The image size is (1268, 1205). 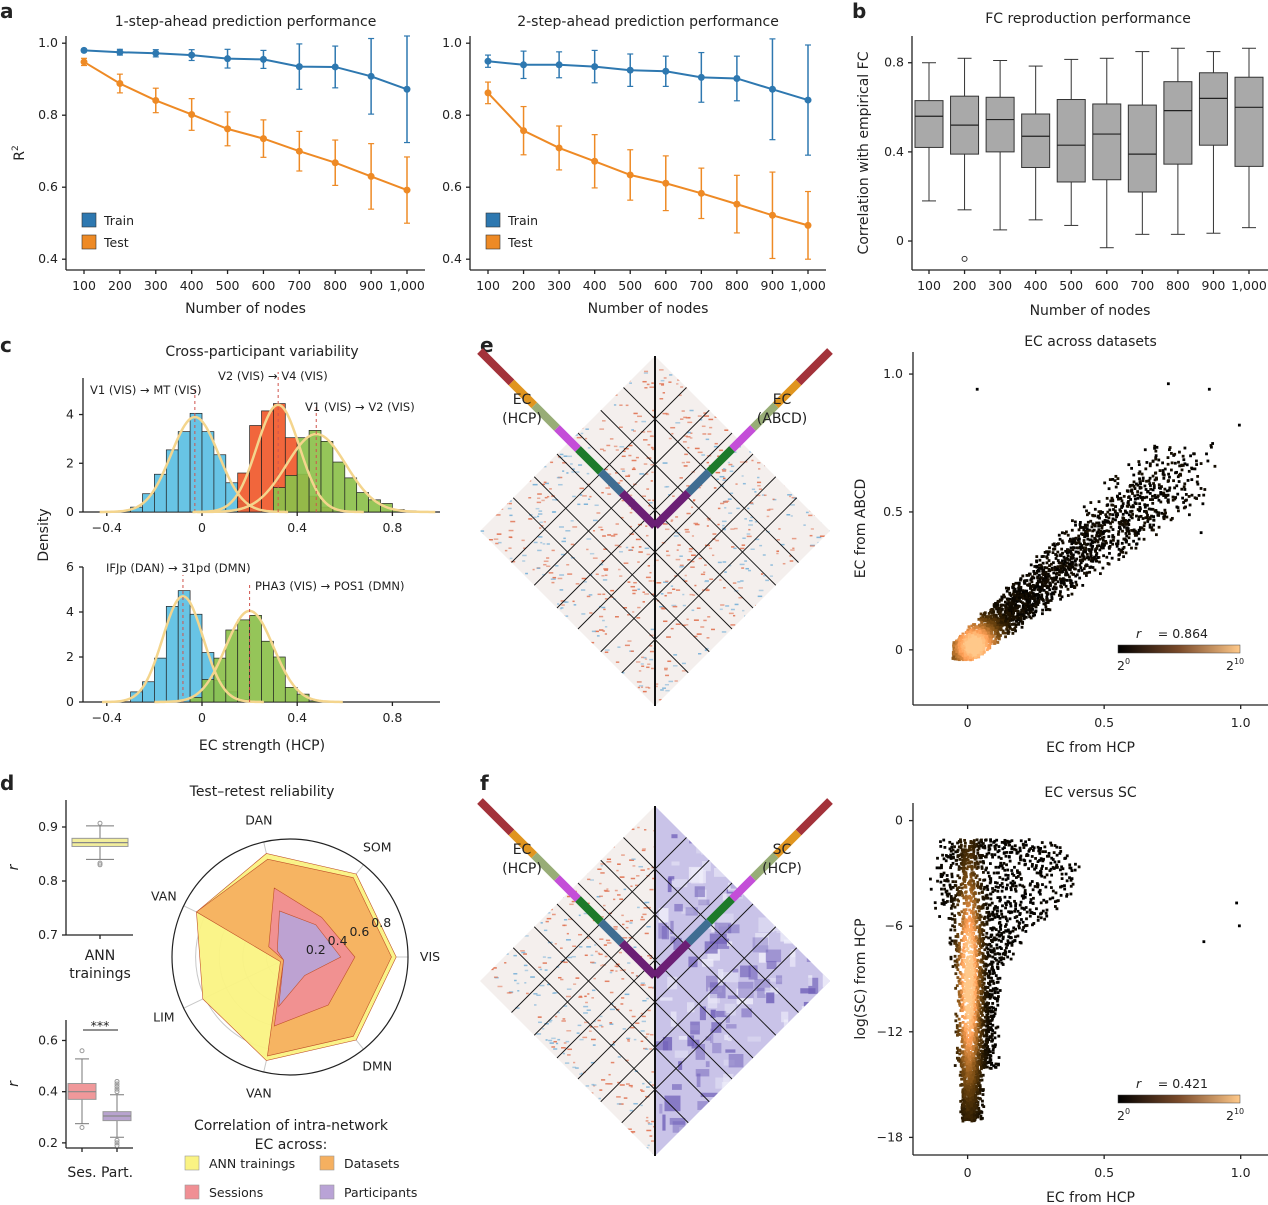 What do you see at coordinates (7, 783) in the screenshot?
I see `panel-letter-d: d` at bounding box center [7, 783].